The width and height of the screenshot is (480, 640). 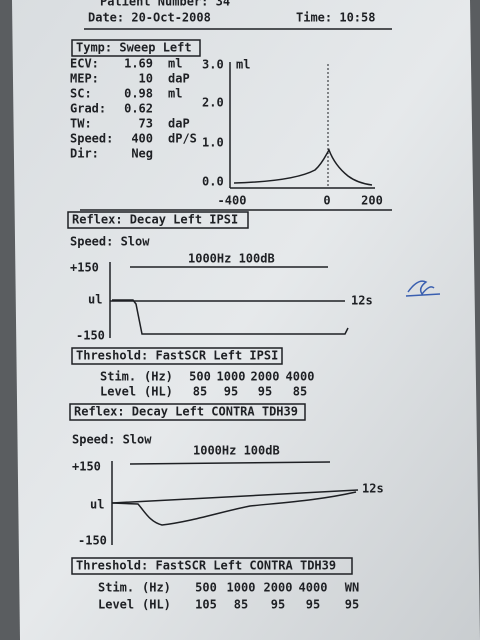 I want to click on param-label: ECV:, so click(x=84, y=64).